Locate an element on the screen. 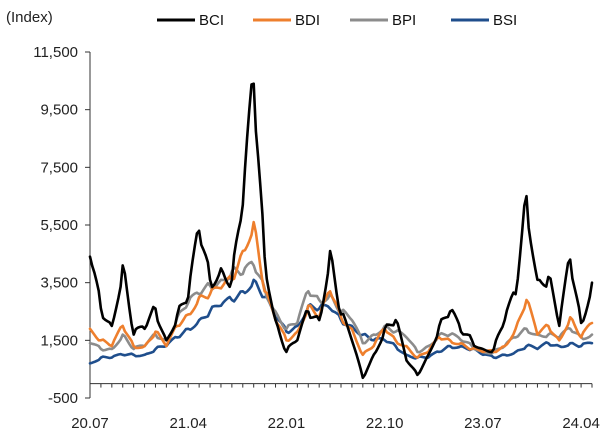  y-tick-label: 5,500 is located at coordinates (59, 225).